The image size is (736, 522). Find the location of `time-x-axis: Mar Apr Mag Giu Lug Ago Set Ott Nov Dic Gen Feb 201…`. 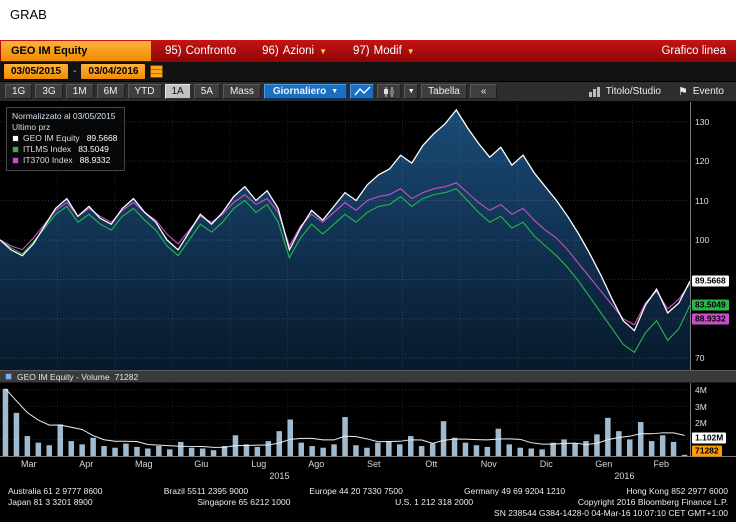

time-x-axis: Mar Apr Mag Giu Lug Ago Set Ott Nov Dic Gen Feb 201… is located at coordinates (345, 470).